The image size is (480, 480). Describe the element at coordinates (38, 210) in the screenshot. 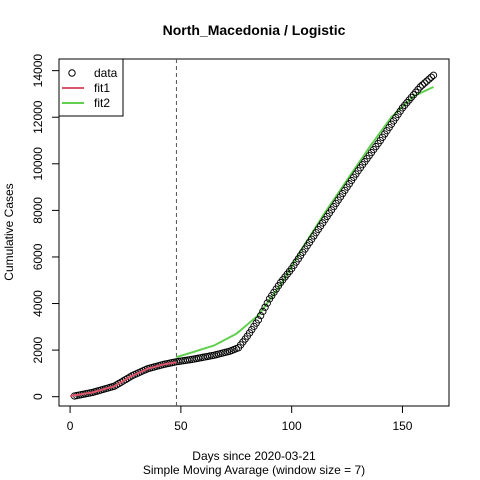

I see `y-tick-label: 8000` at that location.